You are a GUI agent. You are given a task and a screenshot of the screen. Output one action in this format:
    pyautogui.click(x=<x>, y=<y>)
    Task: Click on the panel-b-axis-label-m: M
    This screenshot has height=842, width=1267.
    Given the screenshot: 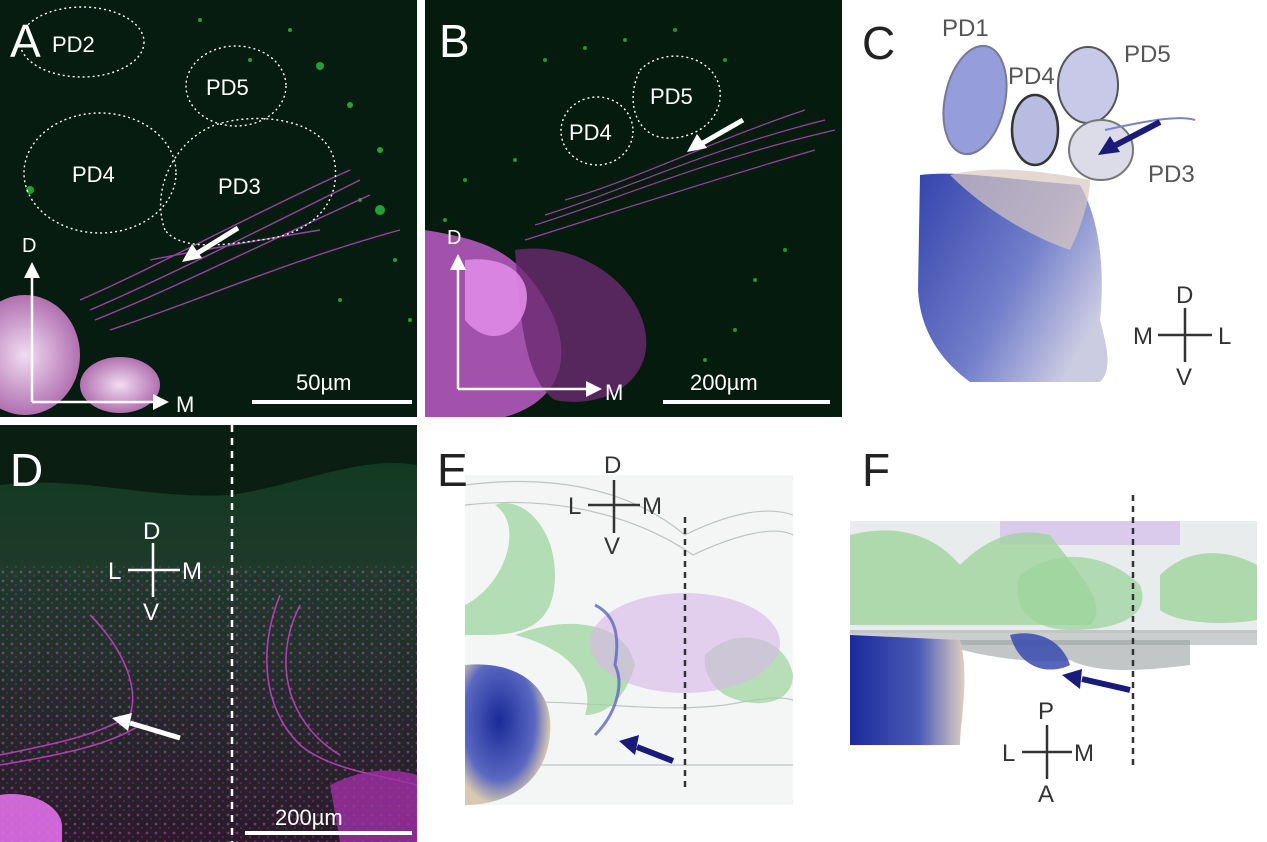 What is the action you would take?
    pyautogui.click(x=614, y=392)
    